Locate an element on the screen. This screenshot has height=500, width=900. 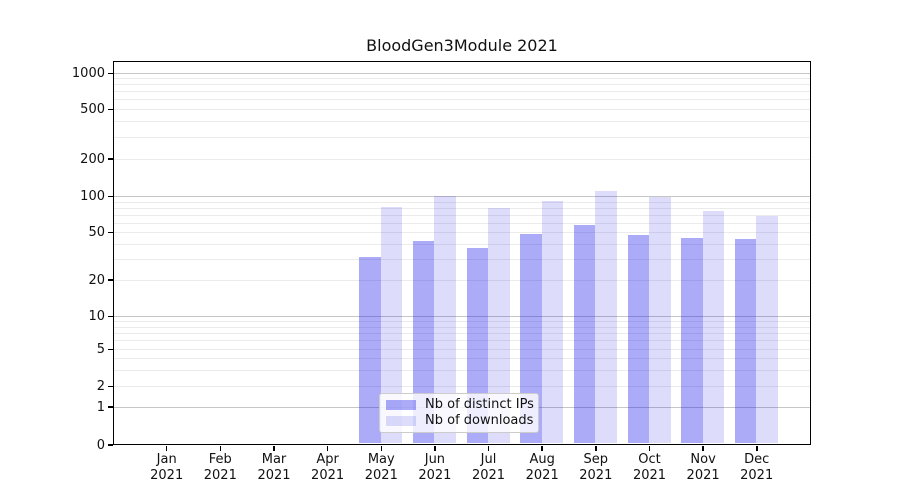
x-tick-label-jul: Jul 2021 is located at coordinates (489, 468).